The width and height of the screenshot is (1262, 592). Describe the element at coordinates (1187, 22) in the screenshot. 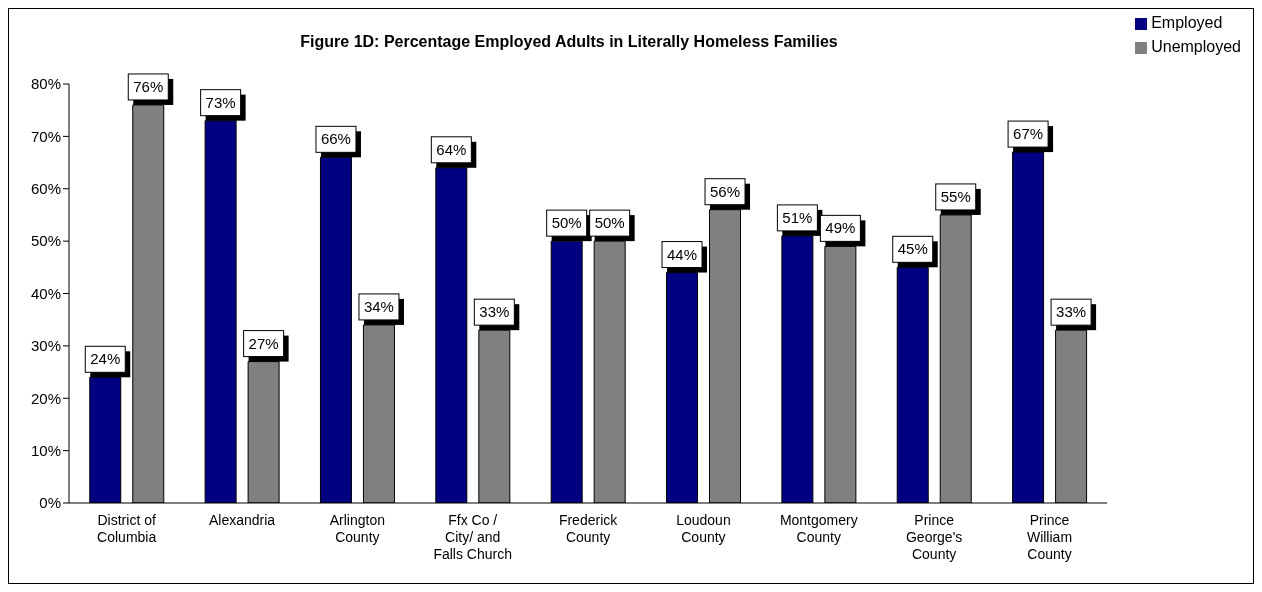

I see `legend-label: Employed` at that location.